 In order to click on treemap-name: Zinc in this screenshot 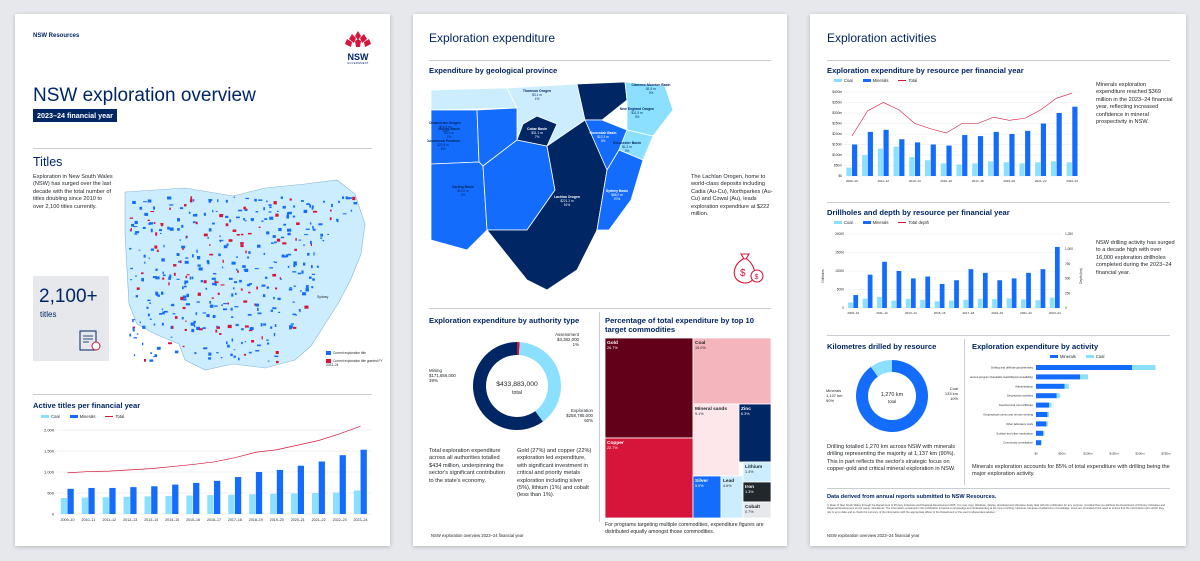, I will do `click(746, 409)`.